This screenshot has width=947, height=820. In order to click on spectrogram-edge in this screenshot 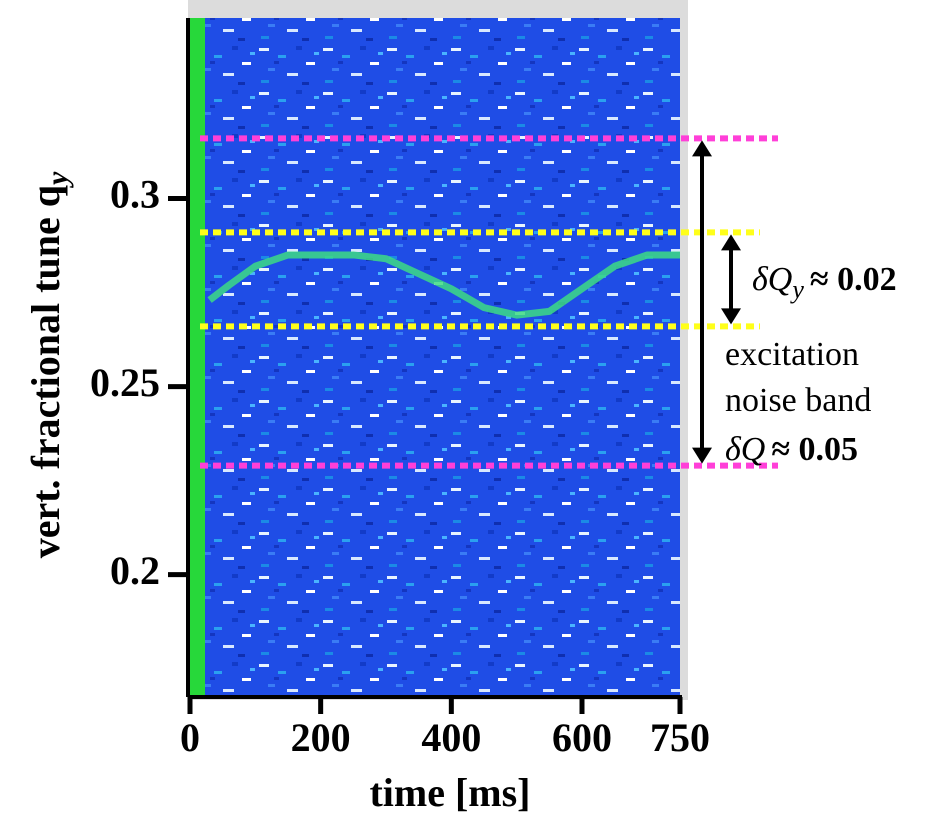, I will do `click(197, 356)`.